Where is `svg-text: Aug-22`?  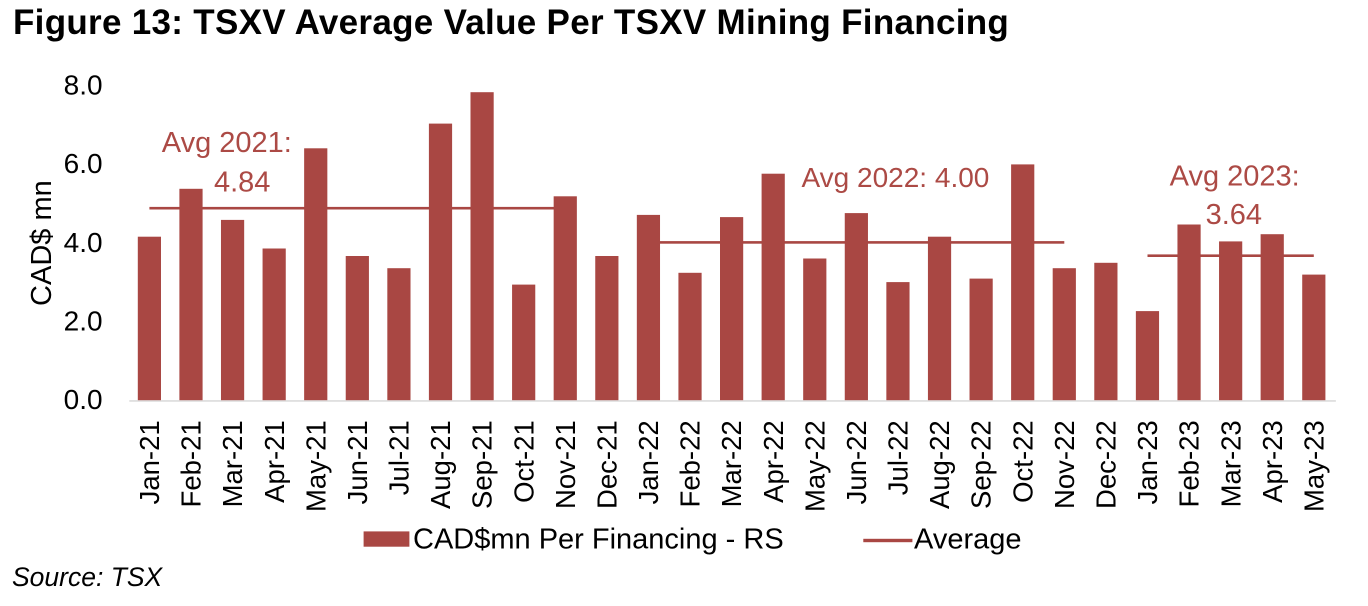
svg-text: Aug-22 is located at coordinates (939, 464).